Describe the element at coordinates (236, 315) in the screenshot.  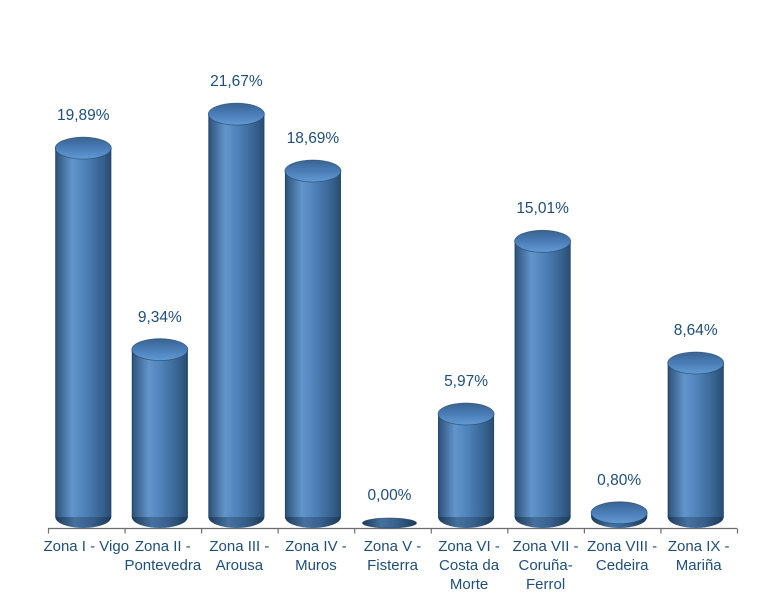
I see `bar-3-body` at that location.